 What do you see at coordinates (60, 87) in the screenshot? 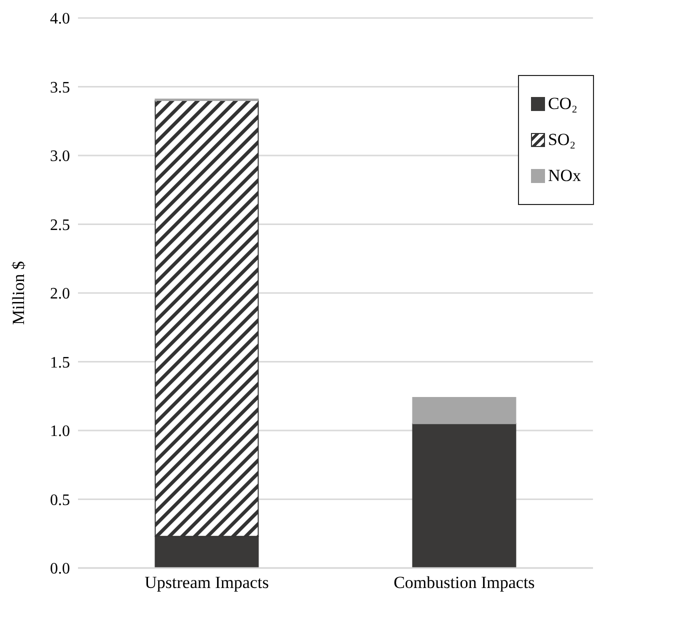
I see `y-tick-label: 3.5` at bounding box center [60, 87].